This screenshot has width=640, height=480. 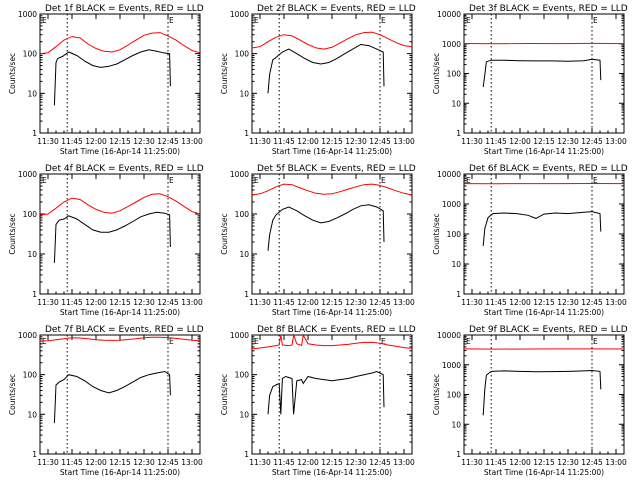 I want to click on panel-5-title: Det 5f BLACK = Events, RED = LLD, so click(x=336, y=169).